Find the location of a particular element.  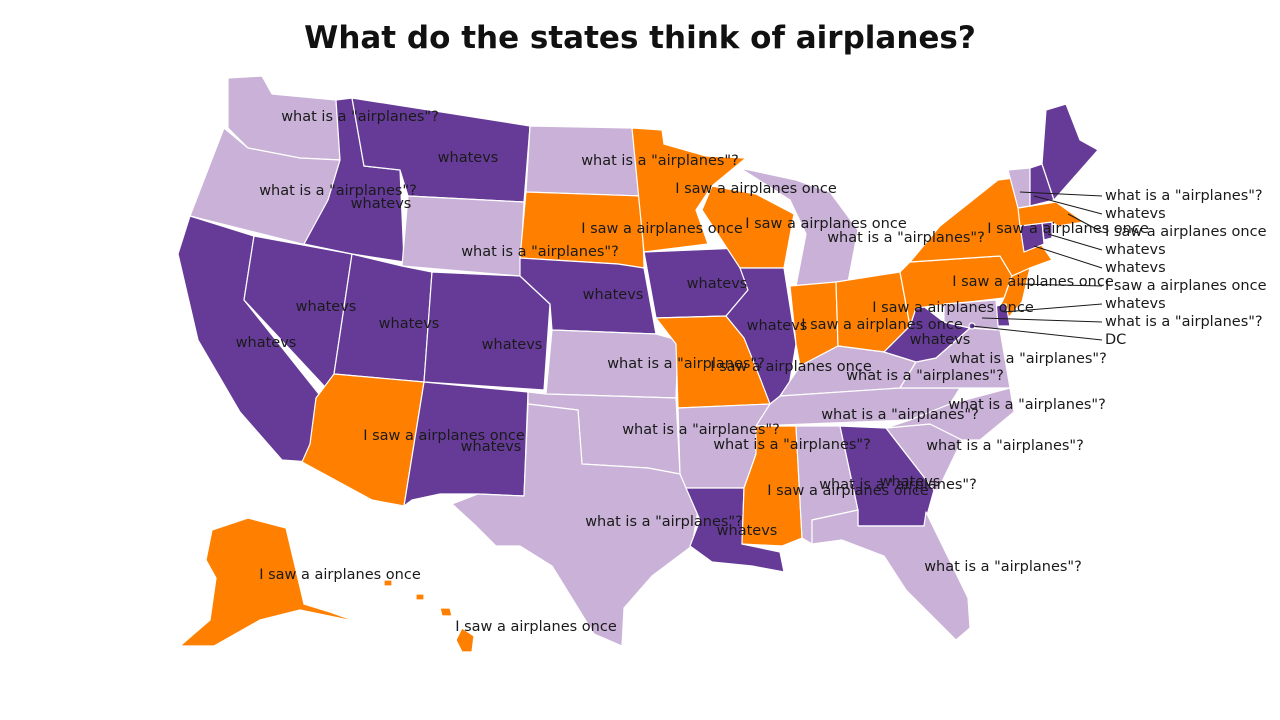

state-hi is located at coordinates (465, 640).